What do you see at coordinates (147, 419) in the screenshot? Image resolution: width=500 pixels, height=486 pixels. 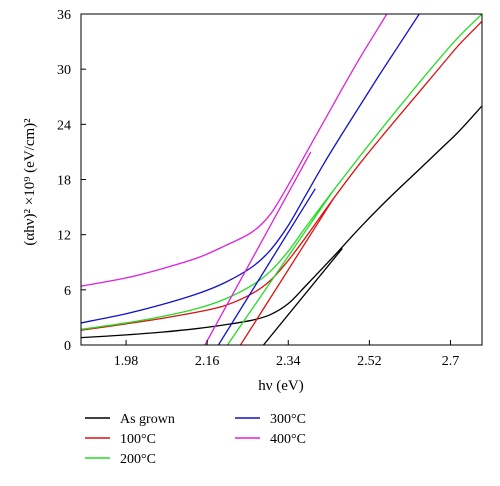 I see `legend-label-as-grown: As grown` at bounding box center [147, 419].